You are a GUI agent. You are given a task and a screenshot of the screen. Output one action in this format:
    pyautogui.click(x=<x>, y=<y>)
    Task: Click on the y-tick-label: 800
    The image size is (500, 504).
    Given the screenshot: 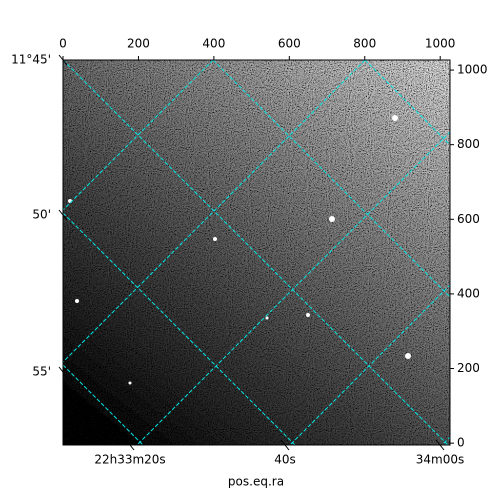 What is the action you would take?
    pyautogui.click(x=468, y=144)
    